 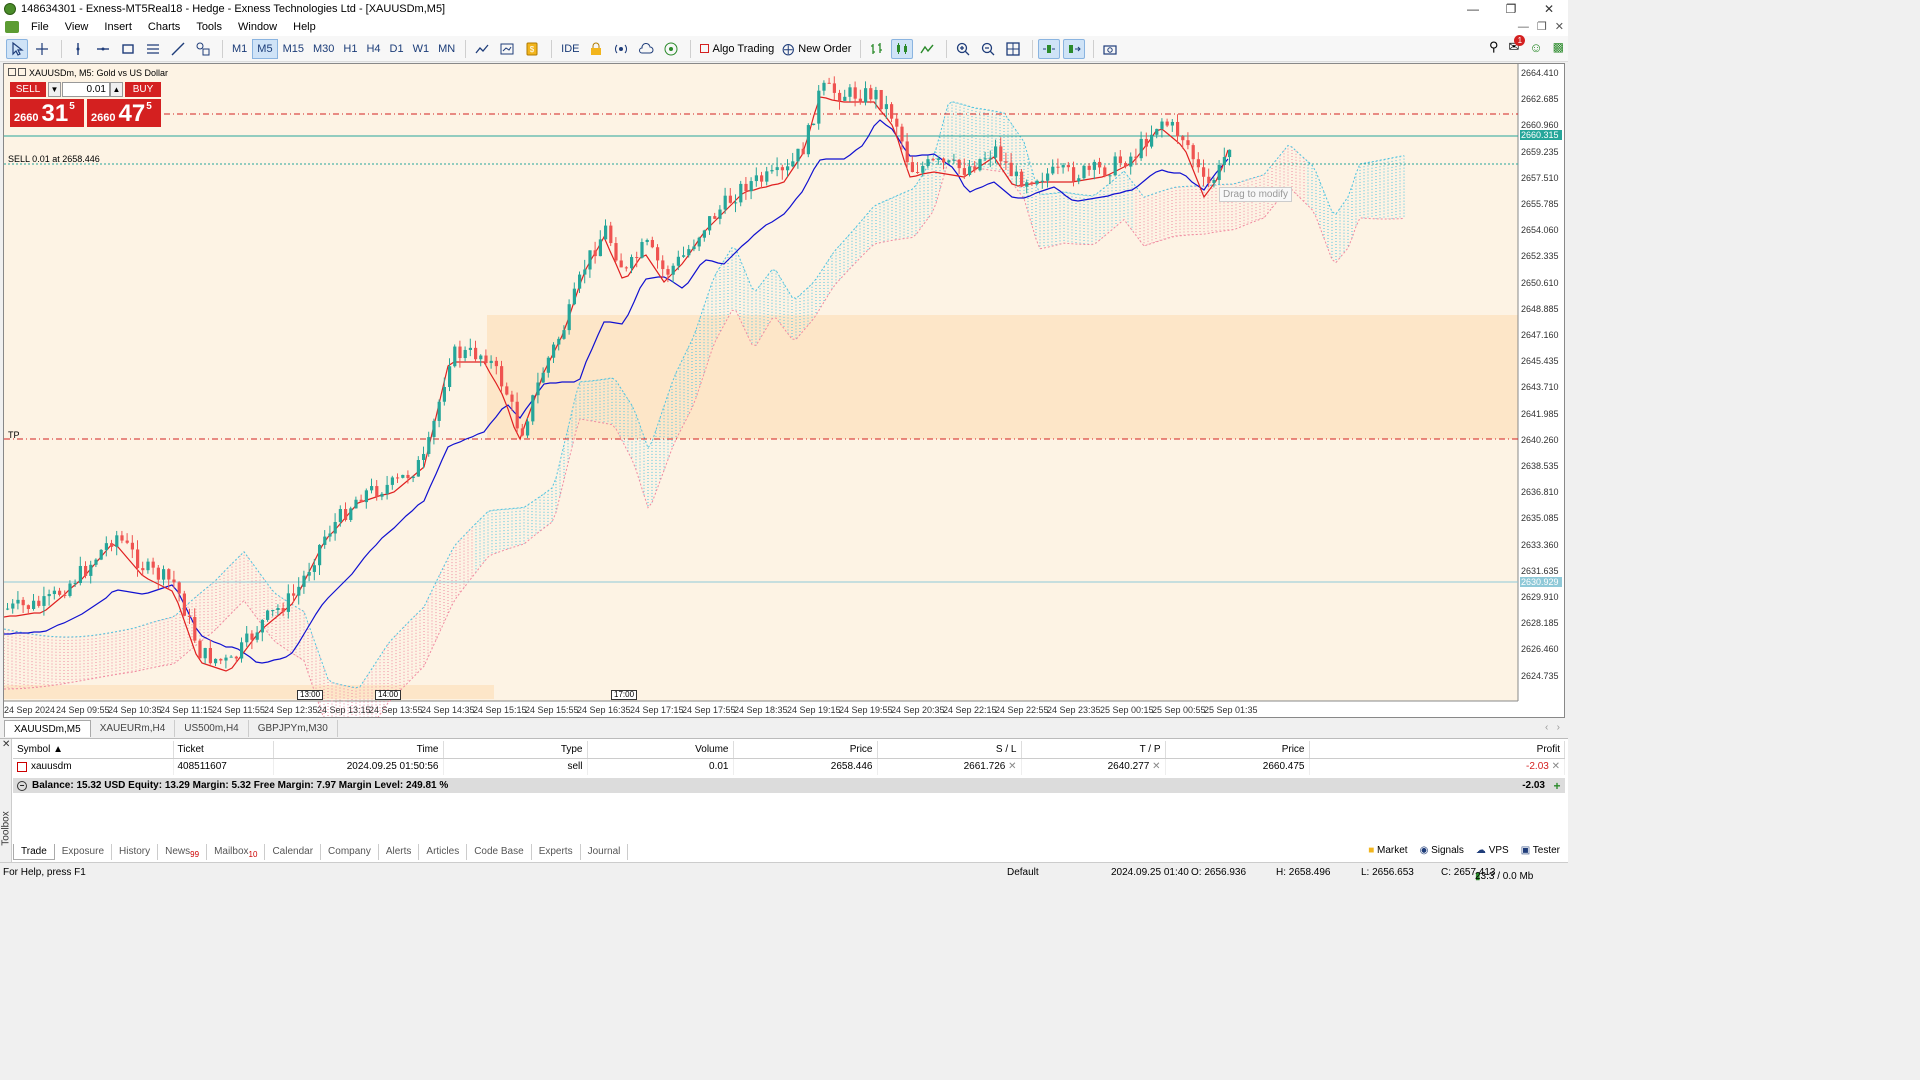 I want to click on toolbox-tab-news: News99, so click(x=183, y=852).